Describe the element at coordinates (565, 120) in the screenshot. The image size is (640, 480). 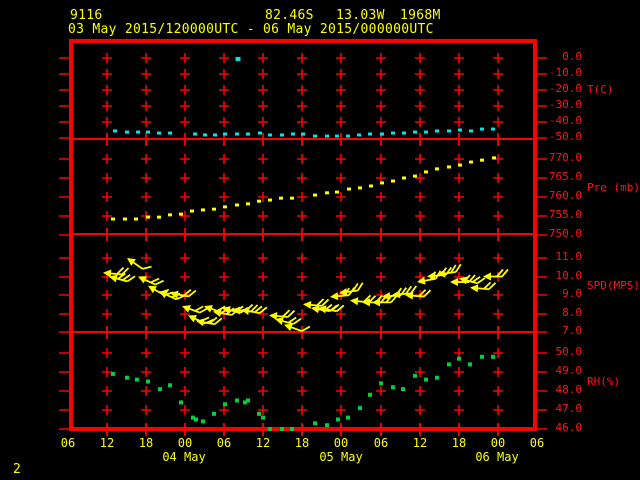
I see `temperature-axis-label: -40.0` at that location.